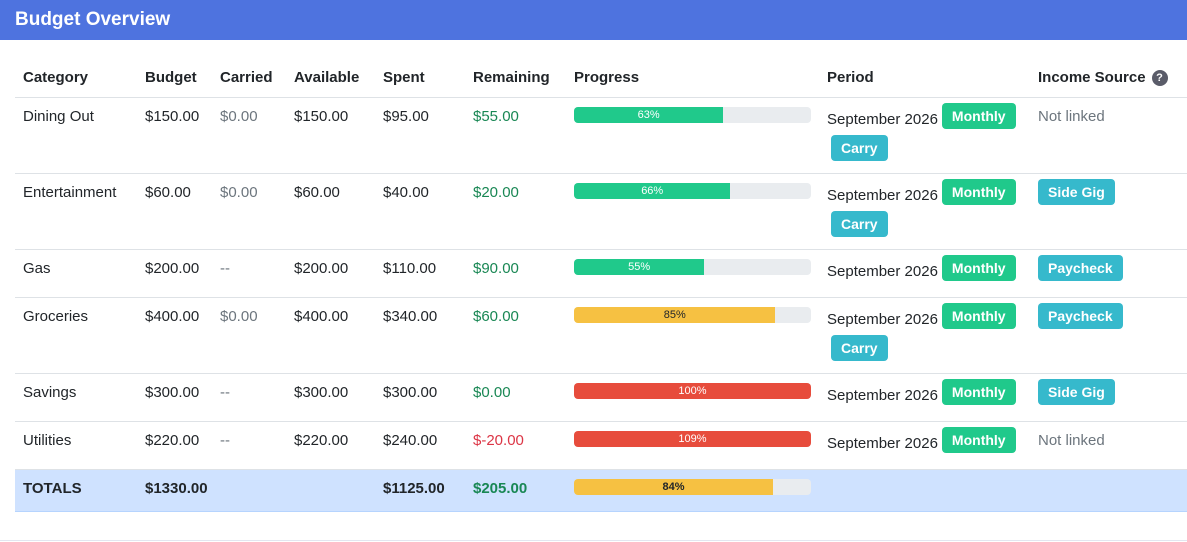 The image size is (1187, 542). I want to click on column-header-income-source: Income Source?, so click(1108, 78).